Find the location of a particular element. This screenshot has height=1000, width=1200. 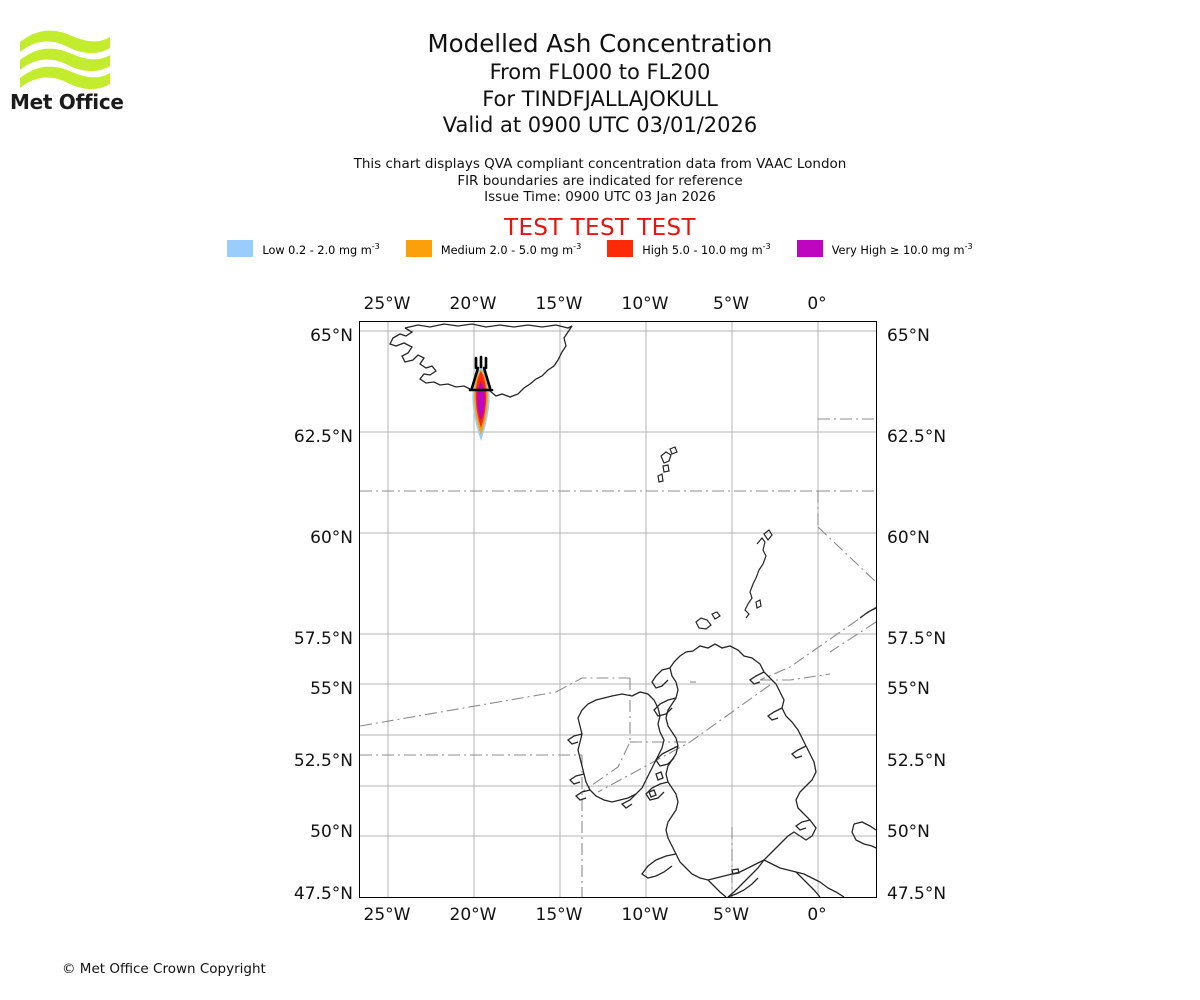

met-office-logo is located at coordinates (70, 70).